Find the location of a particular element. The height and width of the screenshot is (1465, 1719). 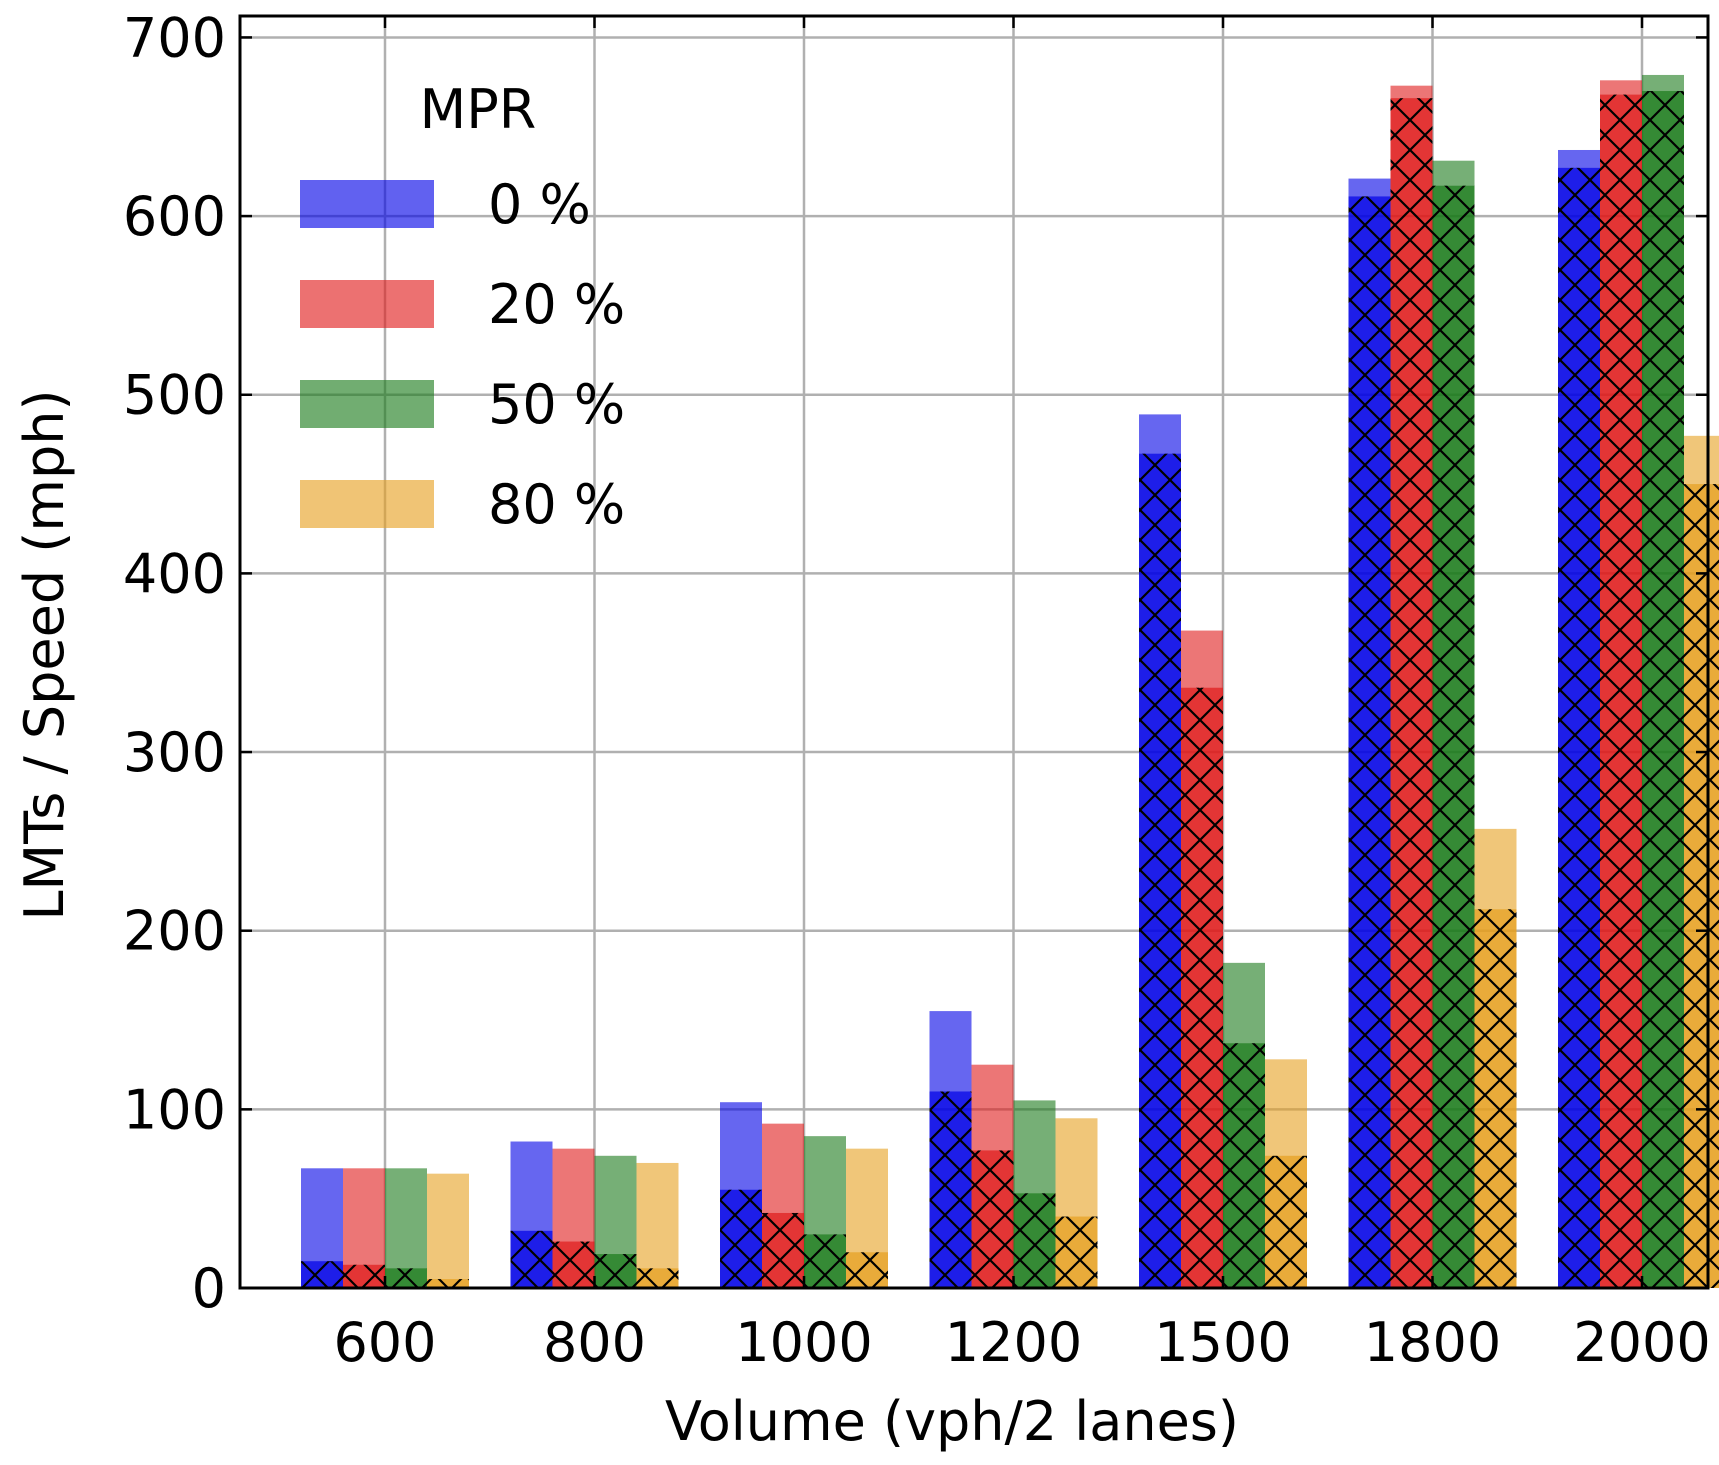

y-tick-label: 700 is located at coordinates (174, 37).